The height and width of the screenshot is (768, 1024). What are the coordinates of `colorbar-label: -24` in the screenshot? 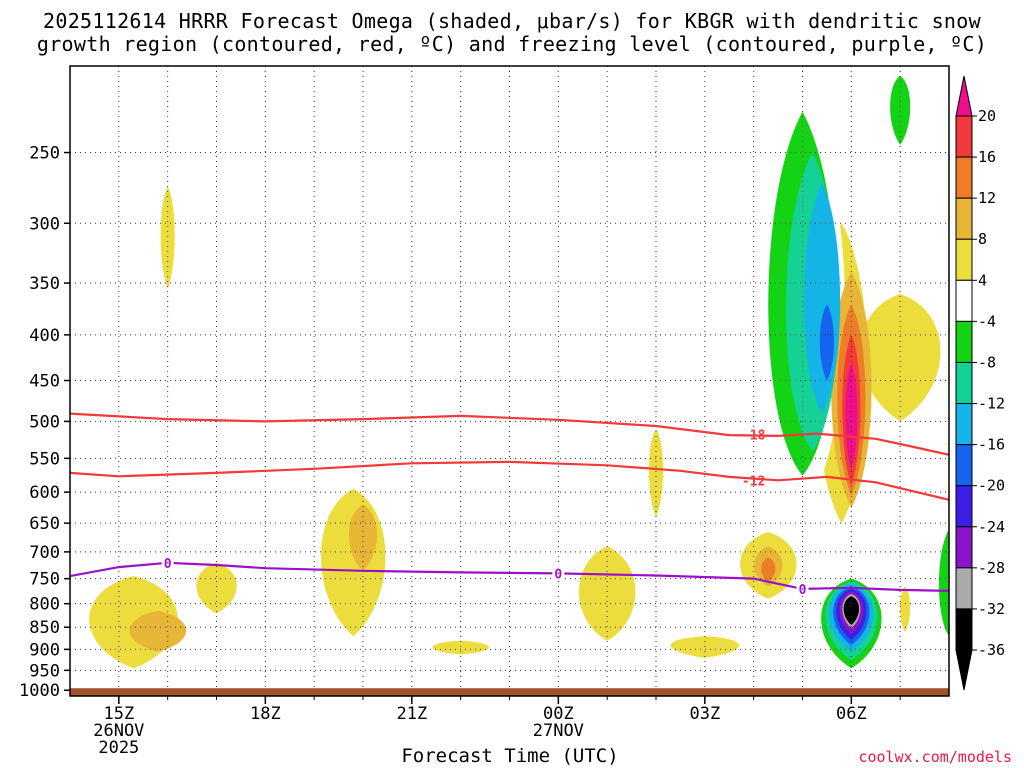 It's located at (991, 527).